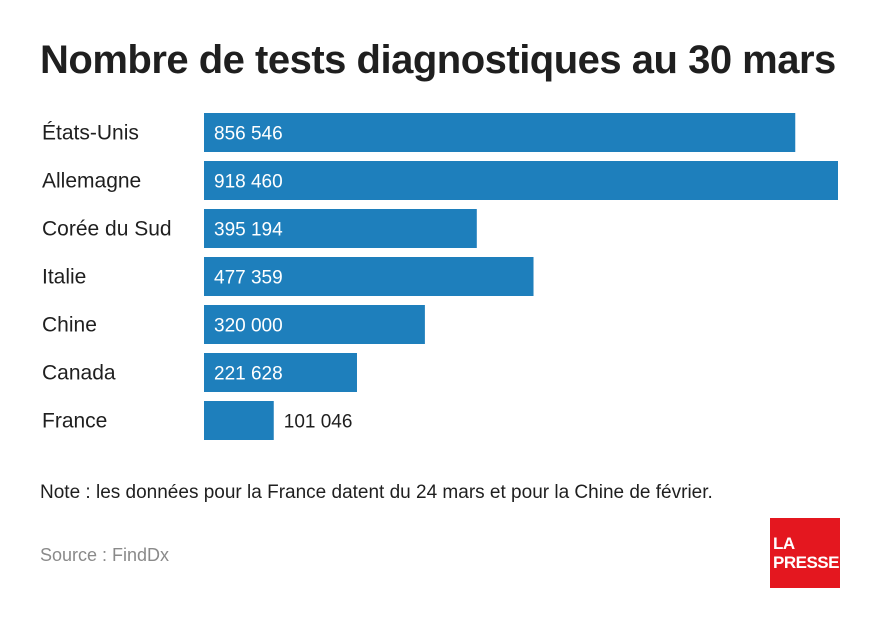 Image resolution: width=880 pixels, height=634 pixels. I want to click on value-label: 395 194, so click(248, 230).